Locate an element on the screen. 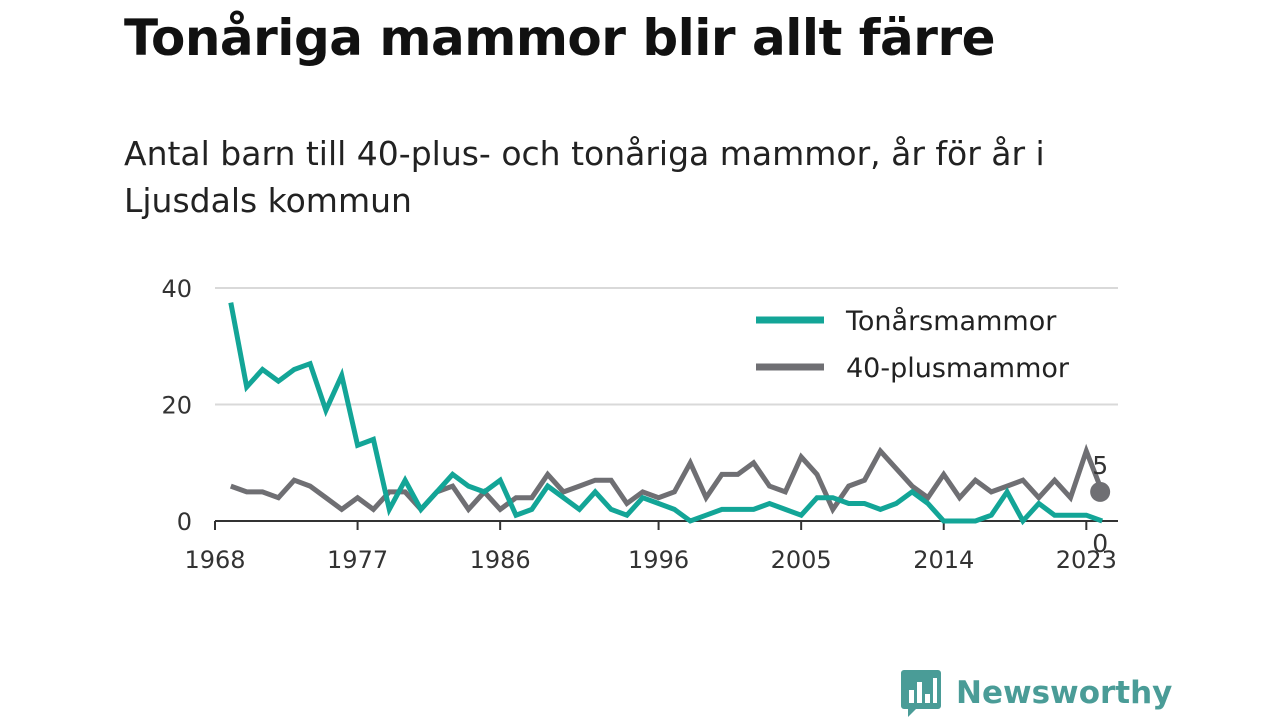 The image size is (1280, 720). end-value-label-40-plusmammor: 5 is located at coordinates (1100, 465).